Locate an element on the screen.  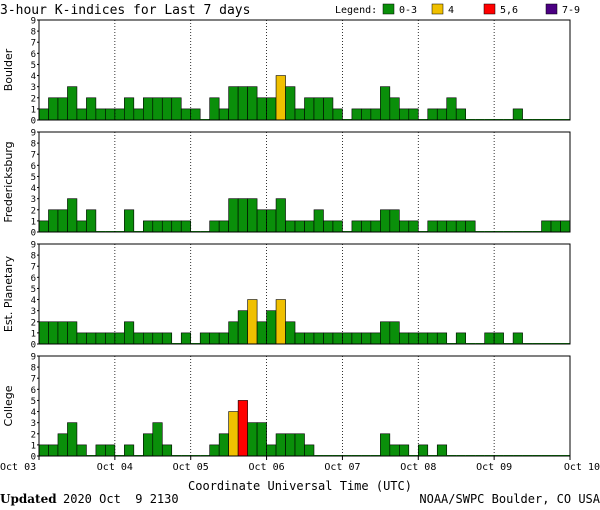
legend-label: Legend: is located at coordinates (356, 10).